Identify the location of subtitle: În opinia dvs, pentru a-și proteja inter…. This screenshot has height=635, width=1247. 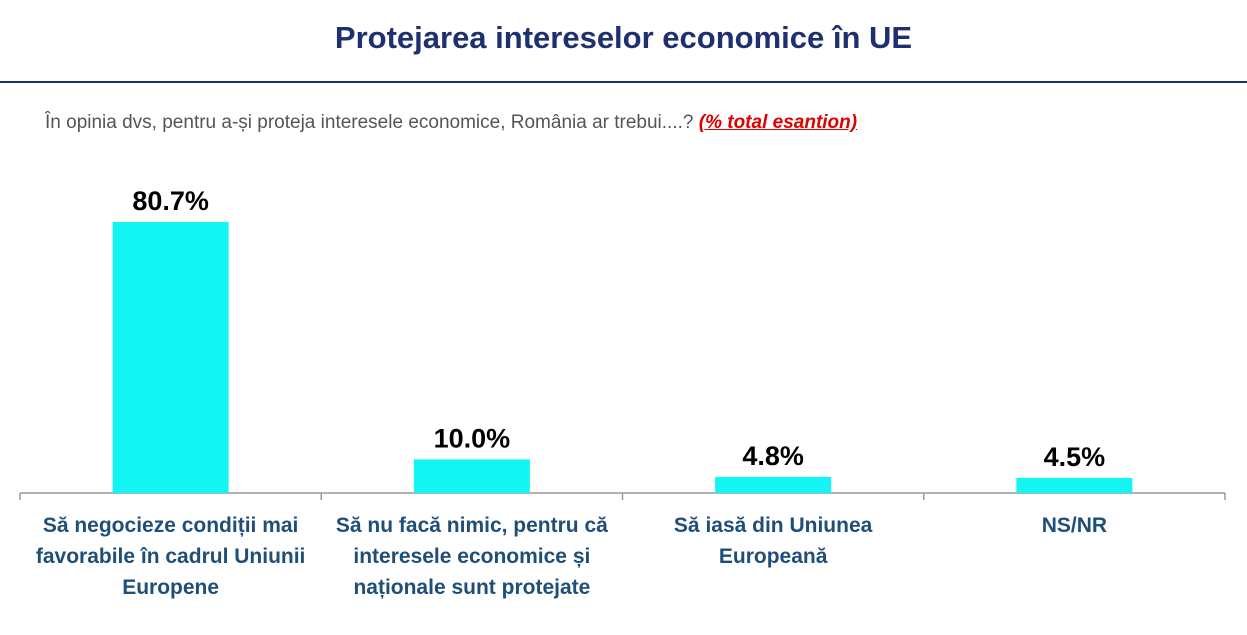
(451, 123).